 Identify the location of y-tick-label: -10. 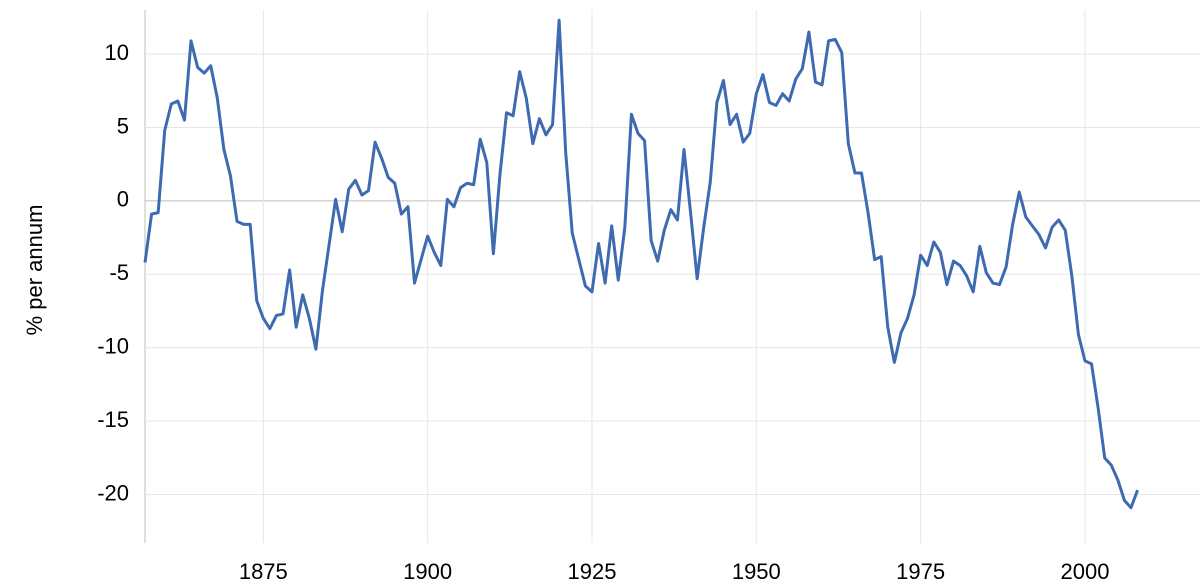
(113, 346).